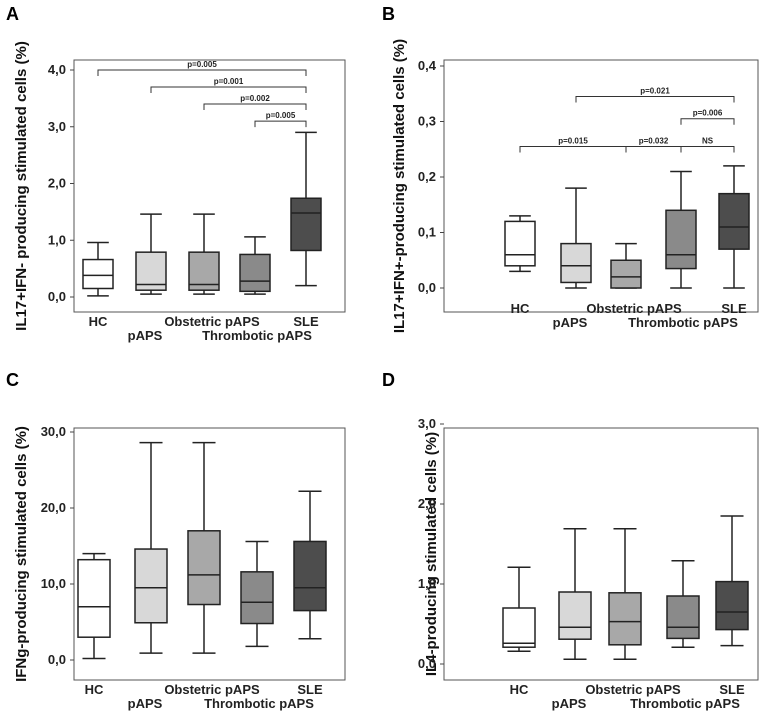 The image size is (765, 719). I want to click on significance-label: p=0.021, so click(655, 91).